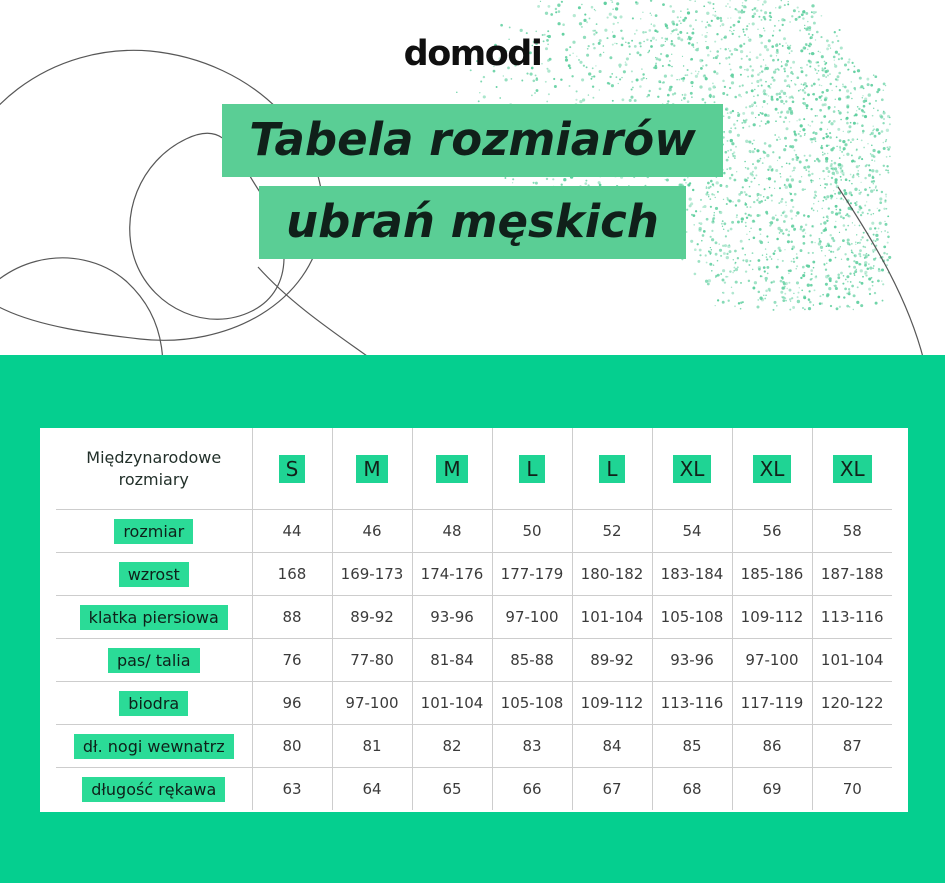 Image resolution: width=945 pixels, height=883 pixels. Describe the element at coordinates (472, 140) in the screenshot. I see `title-line-1: Tabela rozmiarów` at that location.